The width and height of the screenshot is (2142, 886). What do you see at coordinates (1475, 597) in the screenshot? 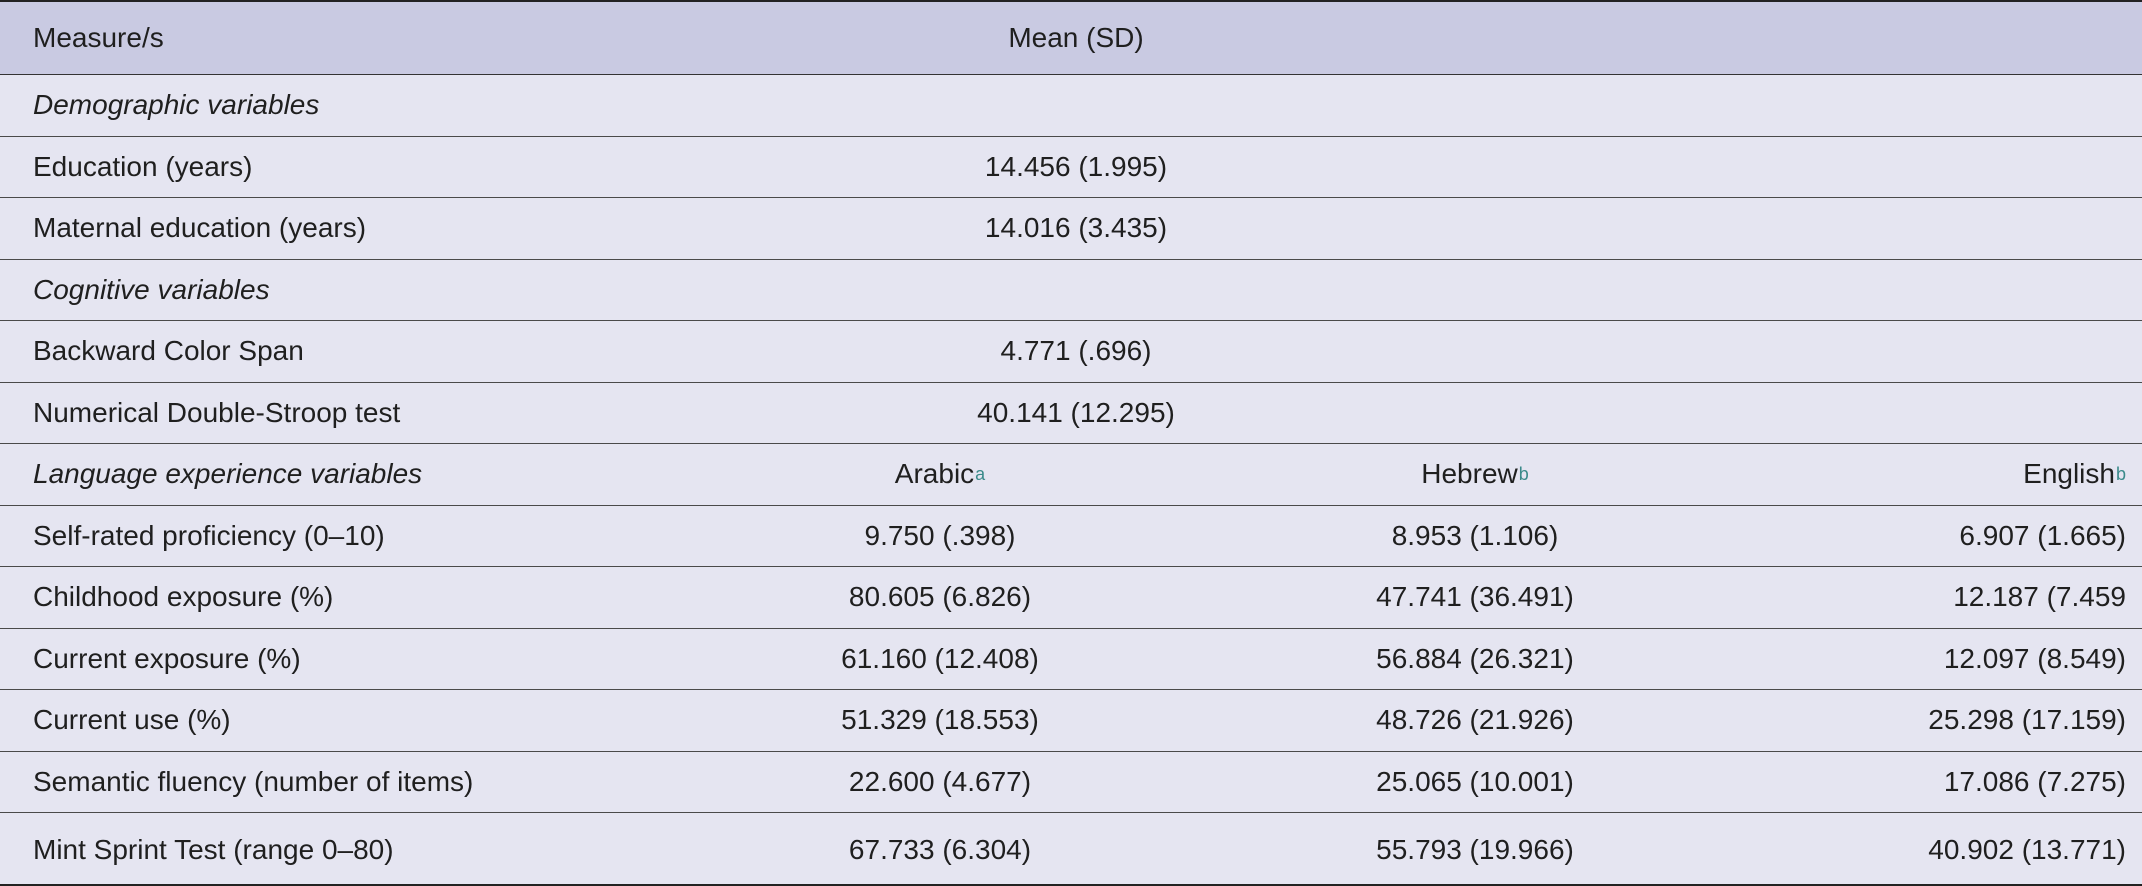
I see `hebrew-value: 47.741 (36.491)` at bounding box center [1475, 597].